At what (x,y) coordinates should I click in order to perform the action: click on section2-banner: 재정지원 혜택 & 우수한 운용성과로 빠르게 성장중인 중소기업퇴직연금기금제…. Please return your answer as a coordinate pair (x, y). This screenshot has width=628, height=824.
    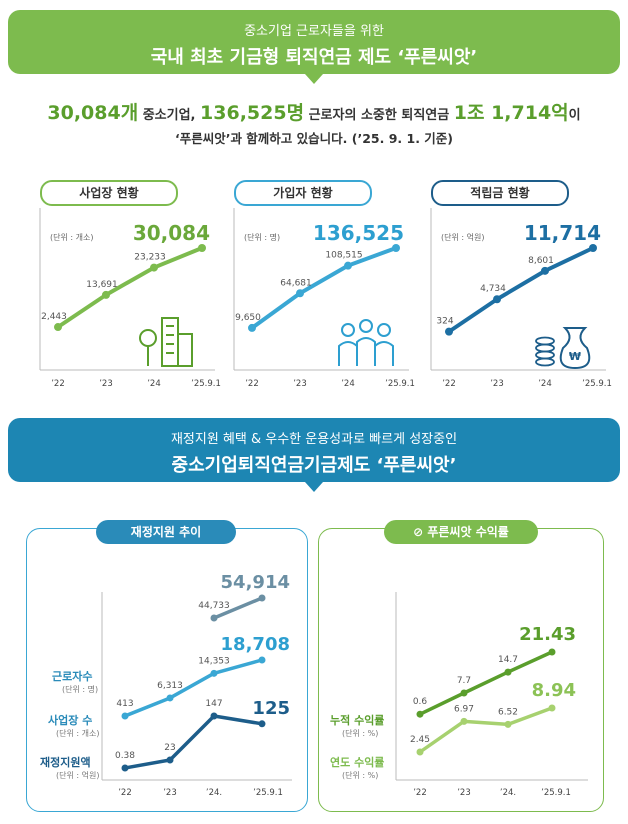
    Looking at the image, I should click on (314, 450).